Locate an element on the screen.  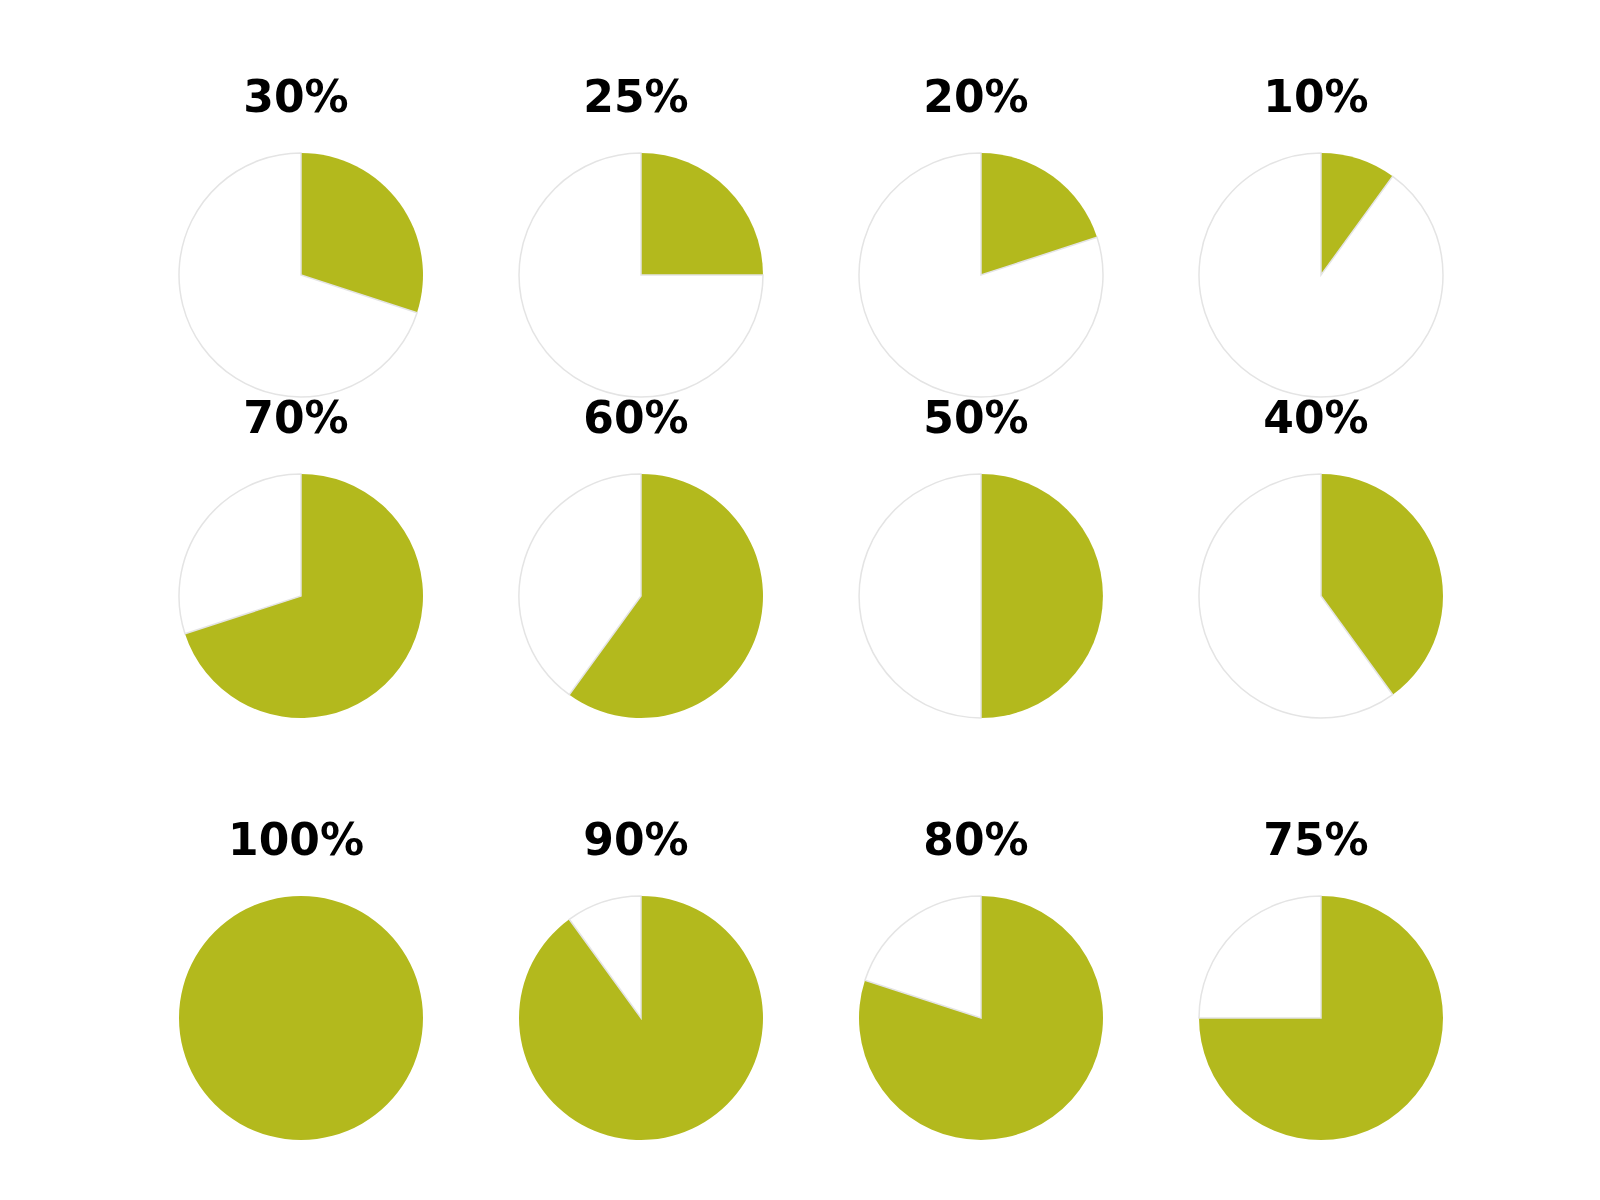
chart-title: 80% is located at coordinates (976, 839).